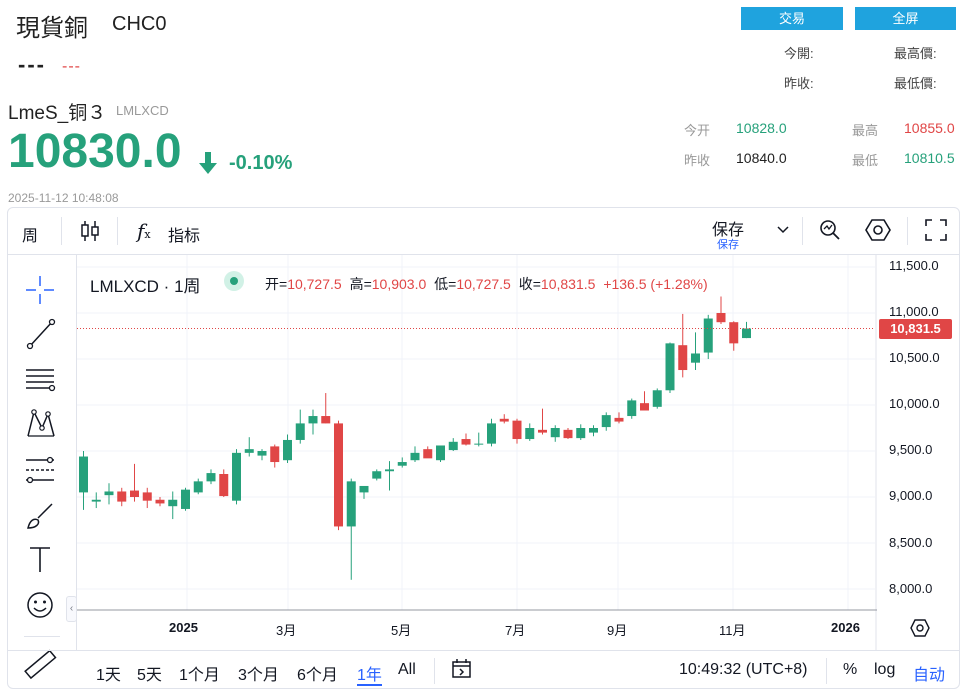  Describe the element at coordinates (743, 669) in the screenshot. I see `timezone-clock: 10:49:32 (UTC+8)` at that location.